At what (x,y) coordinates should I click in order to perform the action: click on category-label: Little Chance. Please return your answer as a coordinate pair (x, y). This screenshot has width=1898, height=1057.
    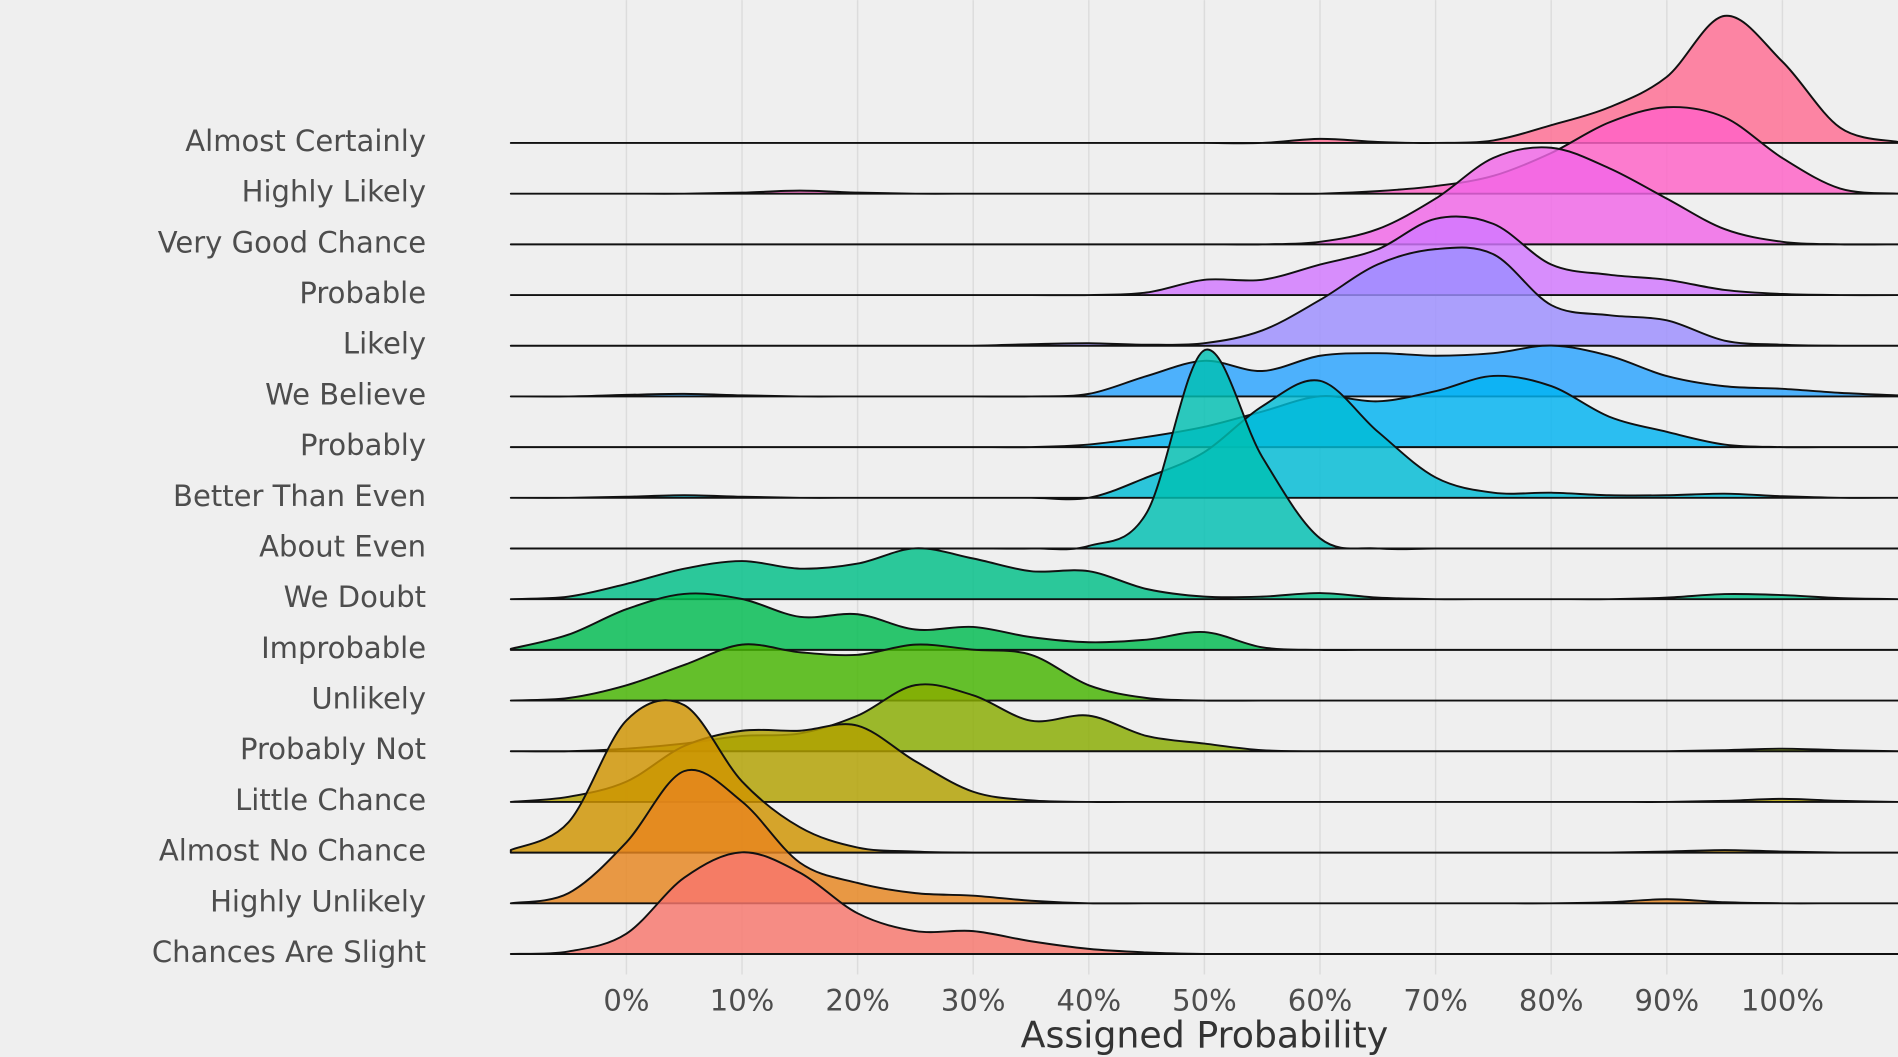
    Looking at the image, I should click on (330, 800).